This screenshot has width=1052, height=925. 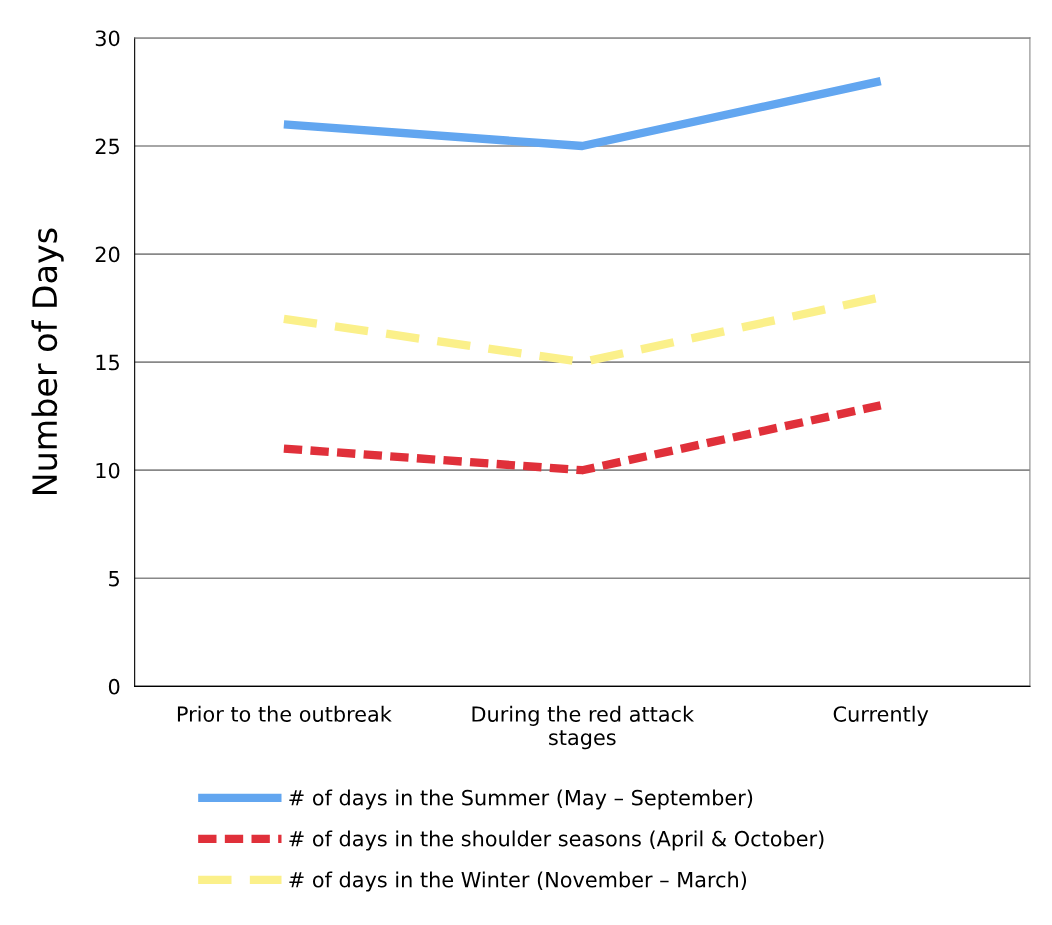 I want to click on y-tick-label: 20, so click(x=107, y=254).